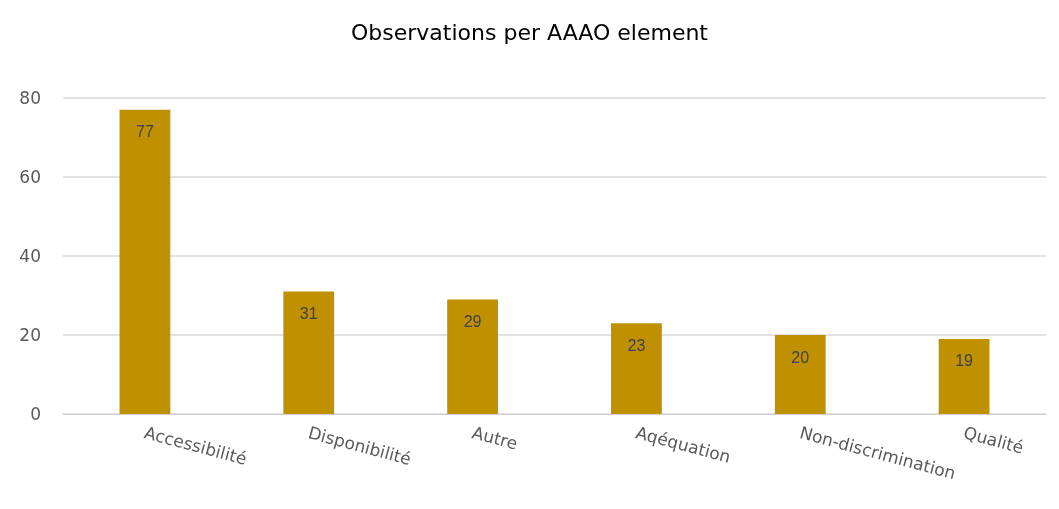 This screenshot has width=1059, height=509. Describe the element at coordinates (30, 335) in the screenshot. I see `y-tick-label: 20` at that location.